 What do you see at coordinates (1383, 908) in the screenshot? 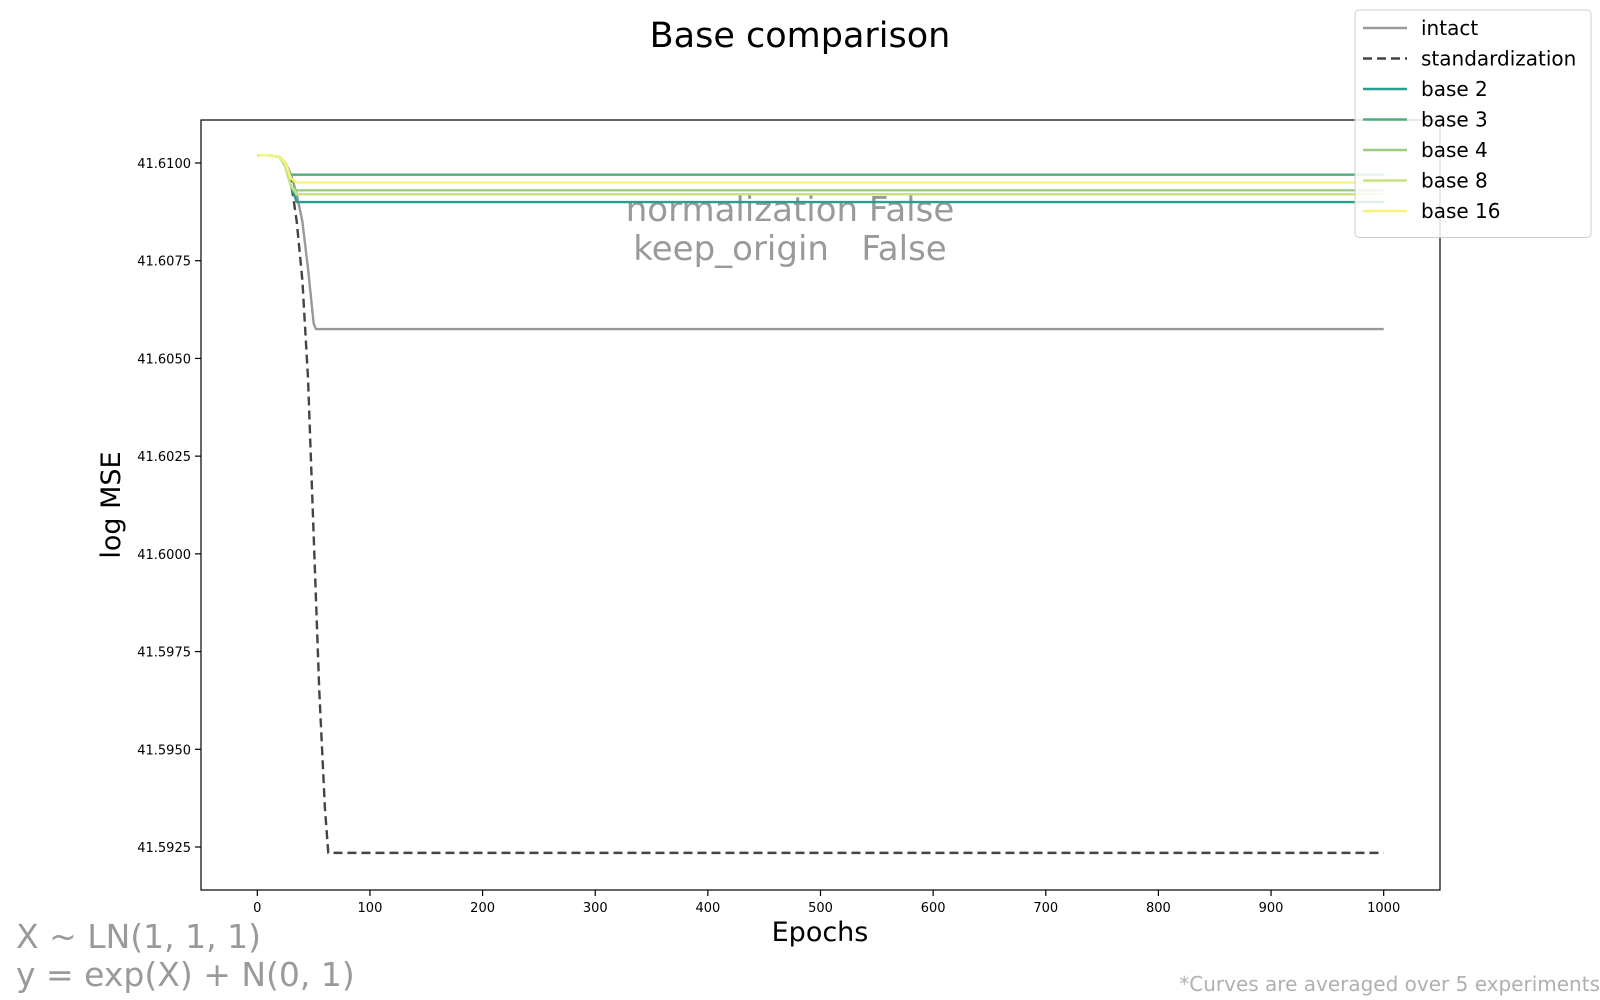
I see `x-tick-label: 1000` at bounding box center [1383, 908].